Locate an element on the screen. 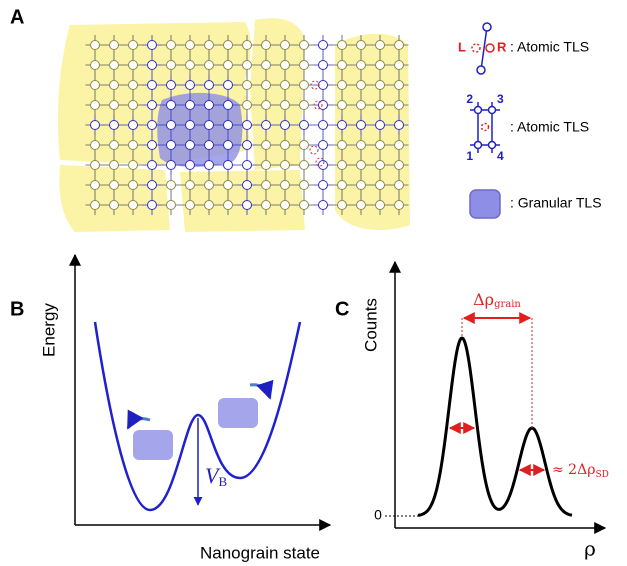  panel-label: B is located at coordinates (17, 309).